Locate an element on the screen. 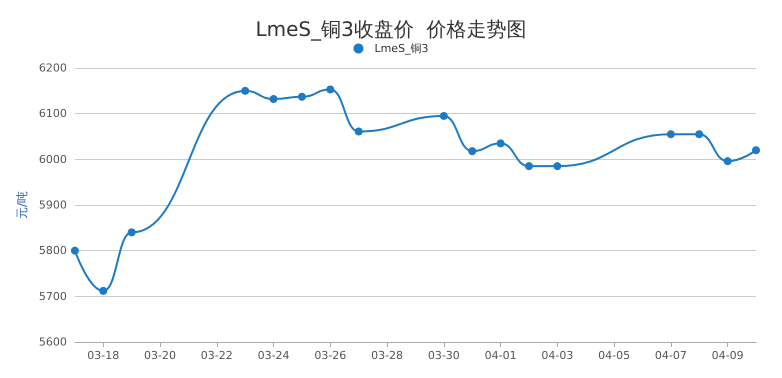 The height and width of the screenshot is (378, 782). x-tick-label: 03-20 is located at coordinates (160, 355).